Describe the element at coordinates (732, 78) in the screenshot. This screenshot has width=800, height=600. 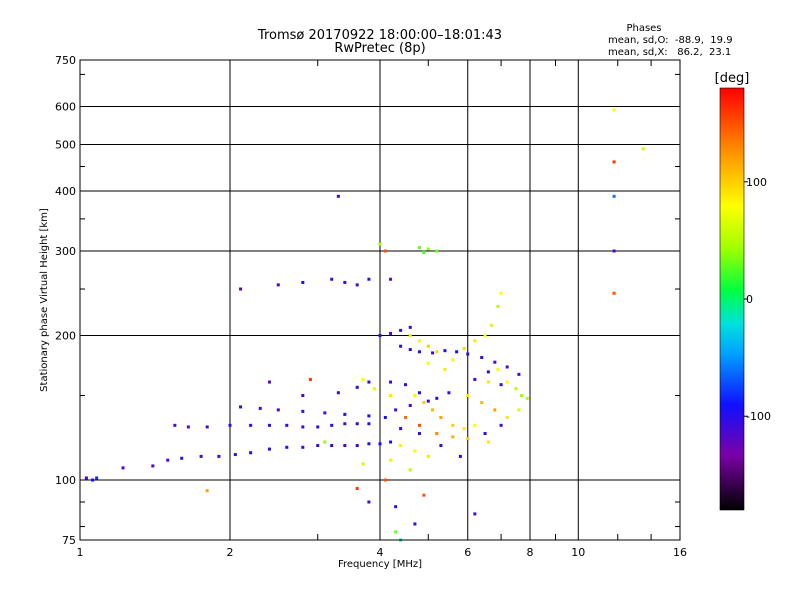
I see `colorbar-label: [deg]` at that location.